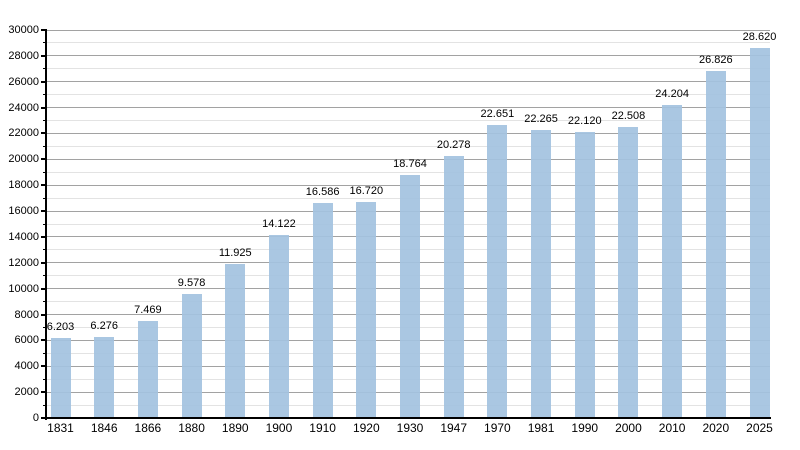 This screenshot has height=450, width=800. I want to click on bar-value-label-2010: 24.204, so click(672, 93).